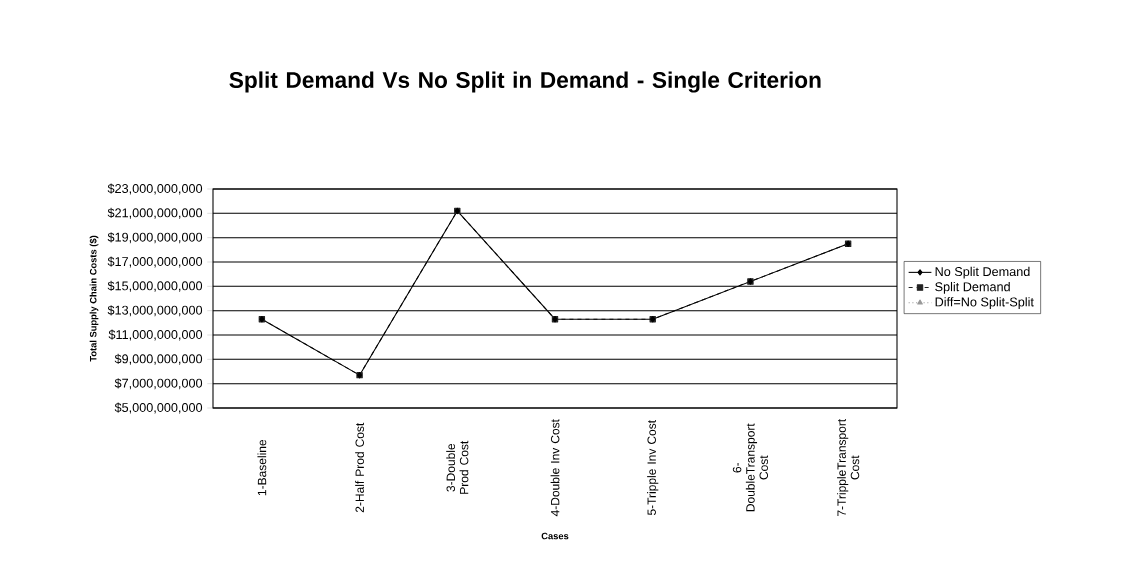  I want to click on legend-label: Diff=No Split-Split, so click(984, 303).